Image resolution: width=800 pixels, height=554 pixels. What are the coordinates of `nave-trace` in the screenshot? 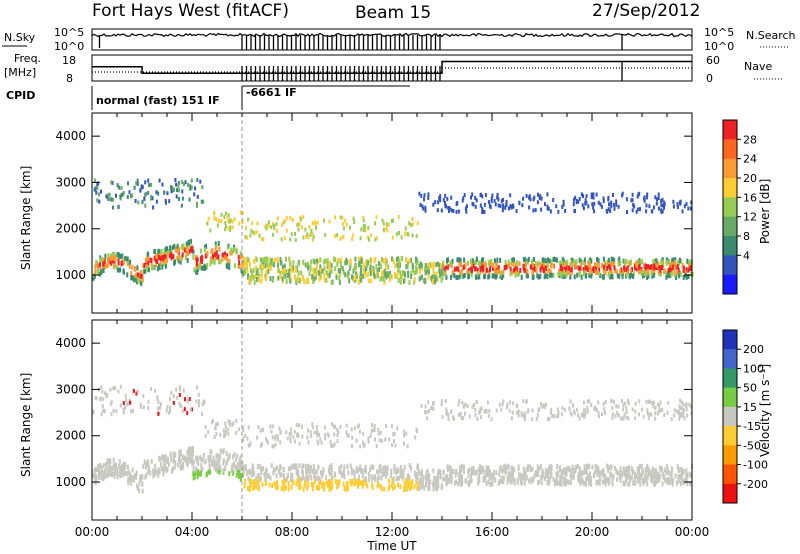 It's located at (392, 70).